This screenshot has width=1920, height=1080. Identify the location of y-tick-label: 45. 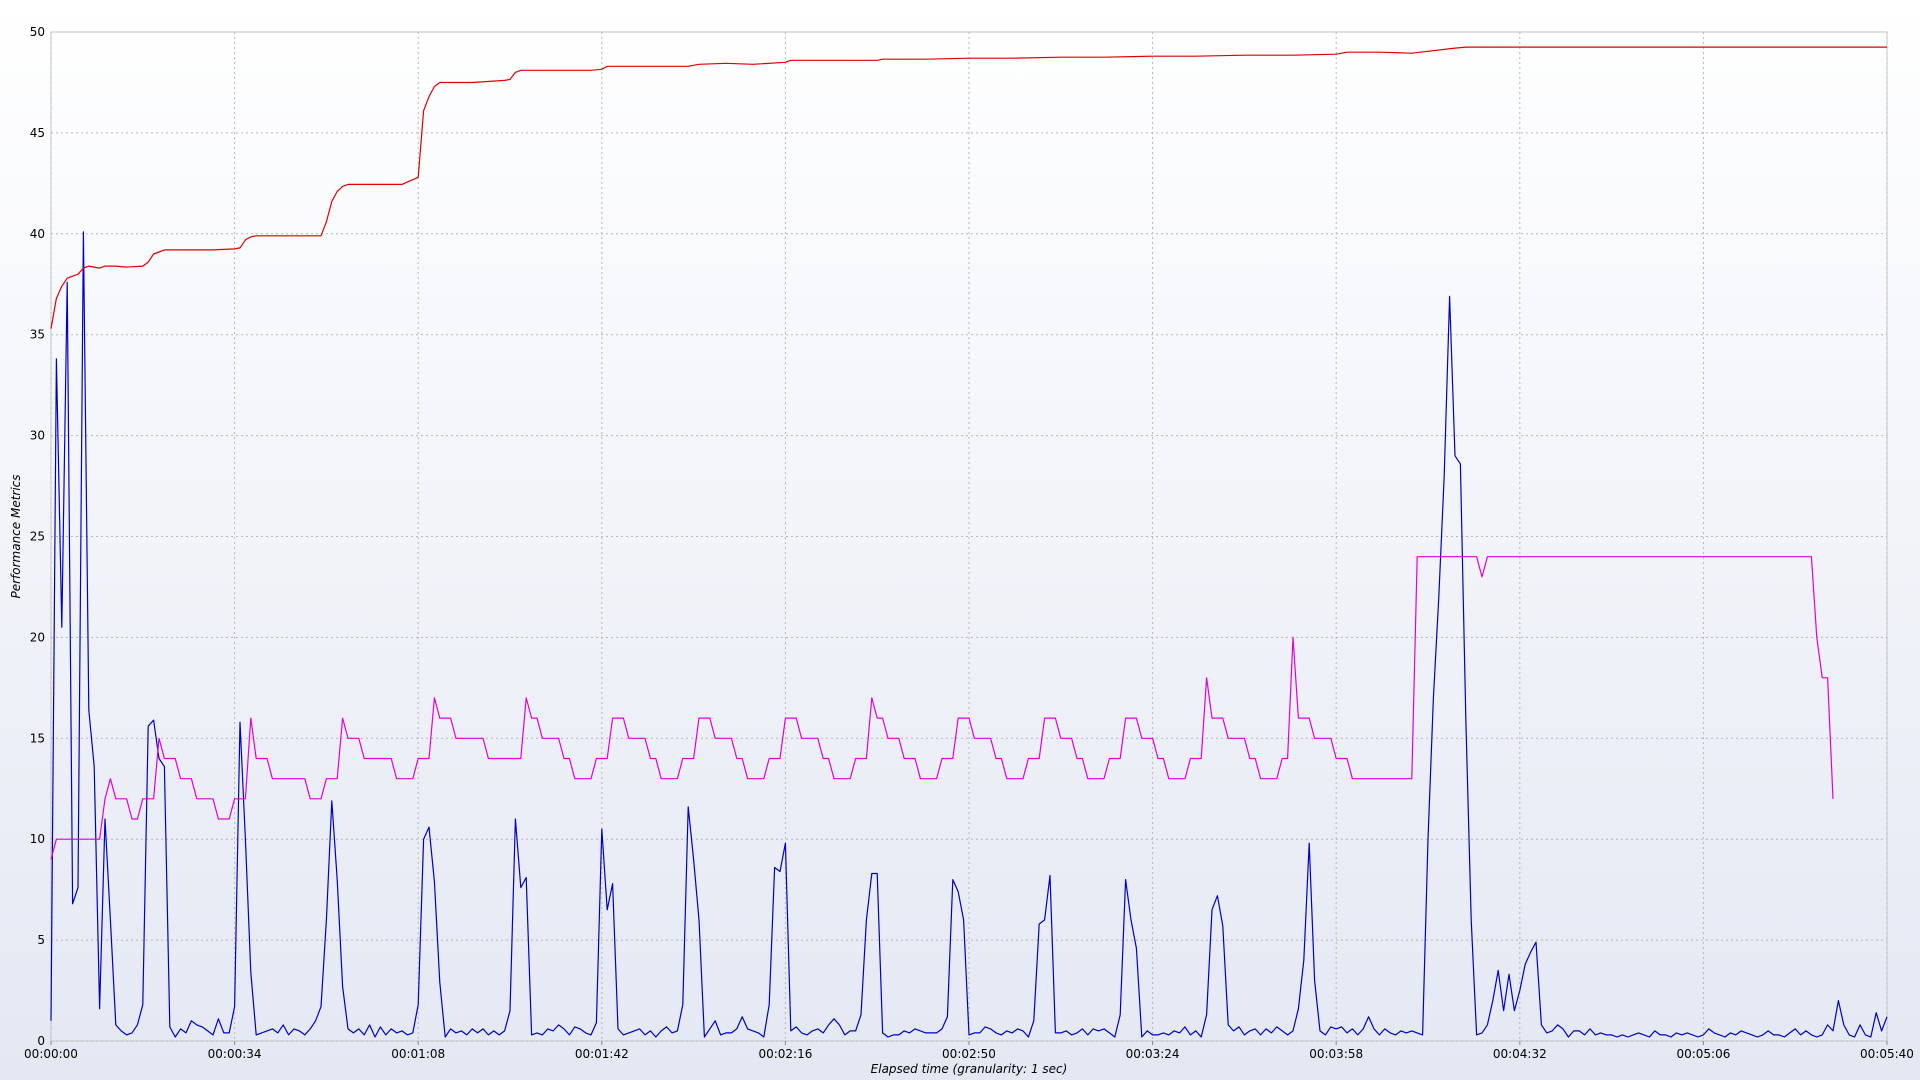
(37, 133).